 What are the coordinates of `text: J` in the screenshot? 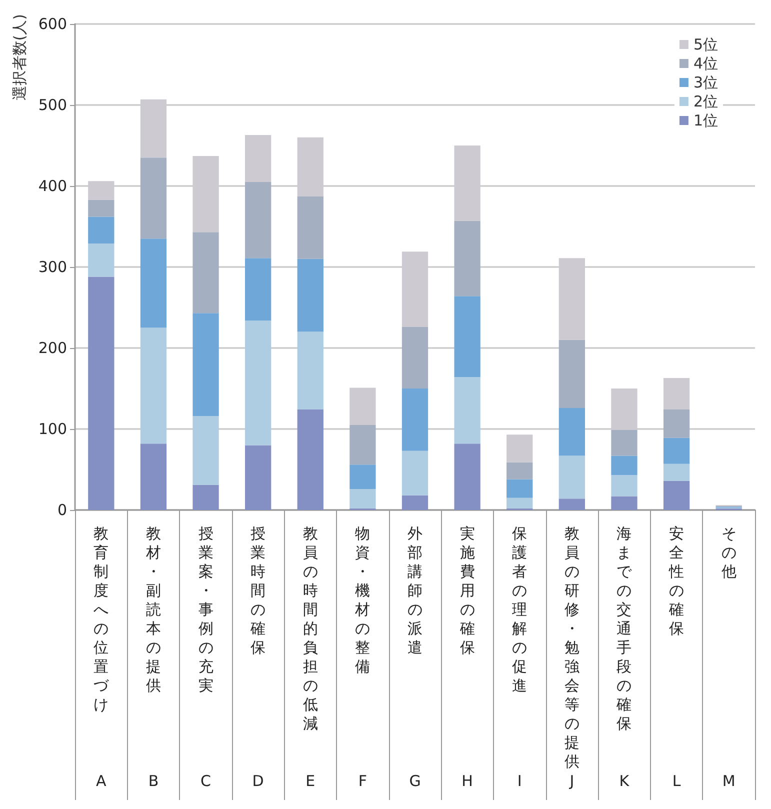 It's located at (571, 781).